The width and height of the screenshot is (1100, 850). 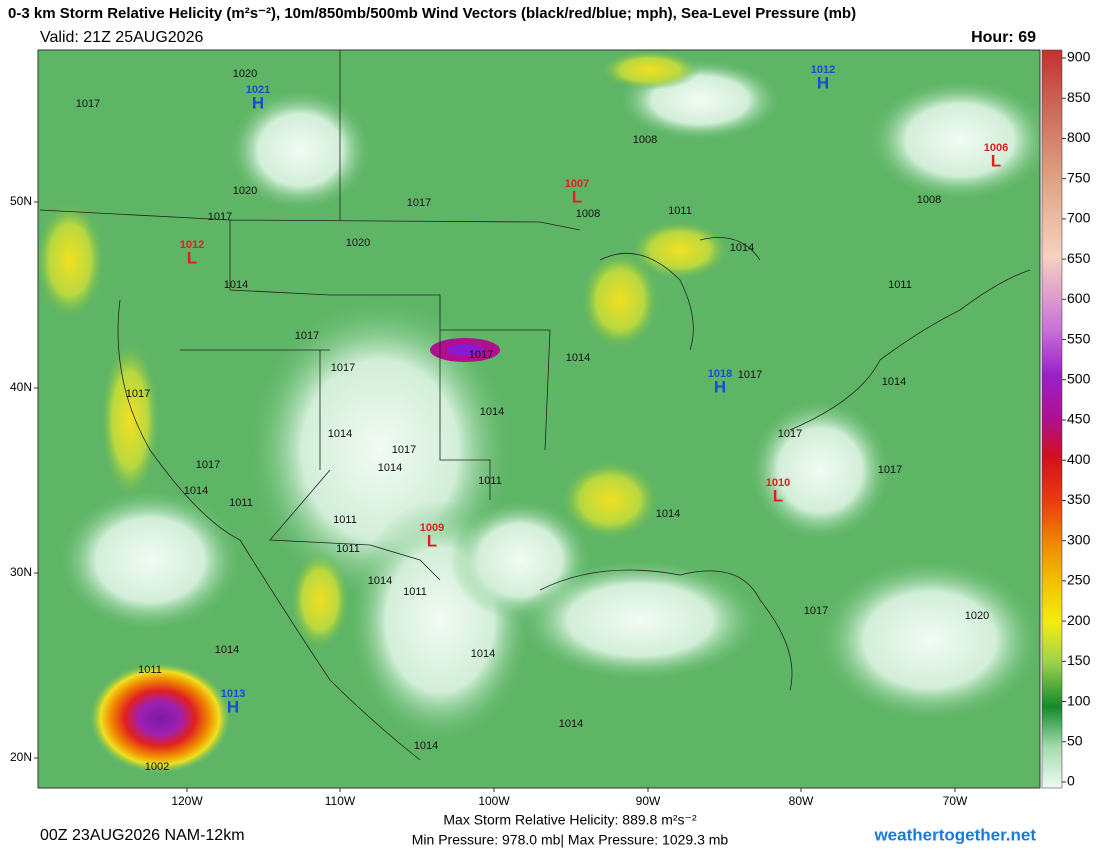 What do you see at coordinates (121, 37) in the screenshot?
I see `valid-time: Valid: 21Z 25AUG2026` at bounding box center [121, 37].